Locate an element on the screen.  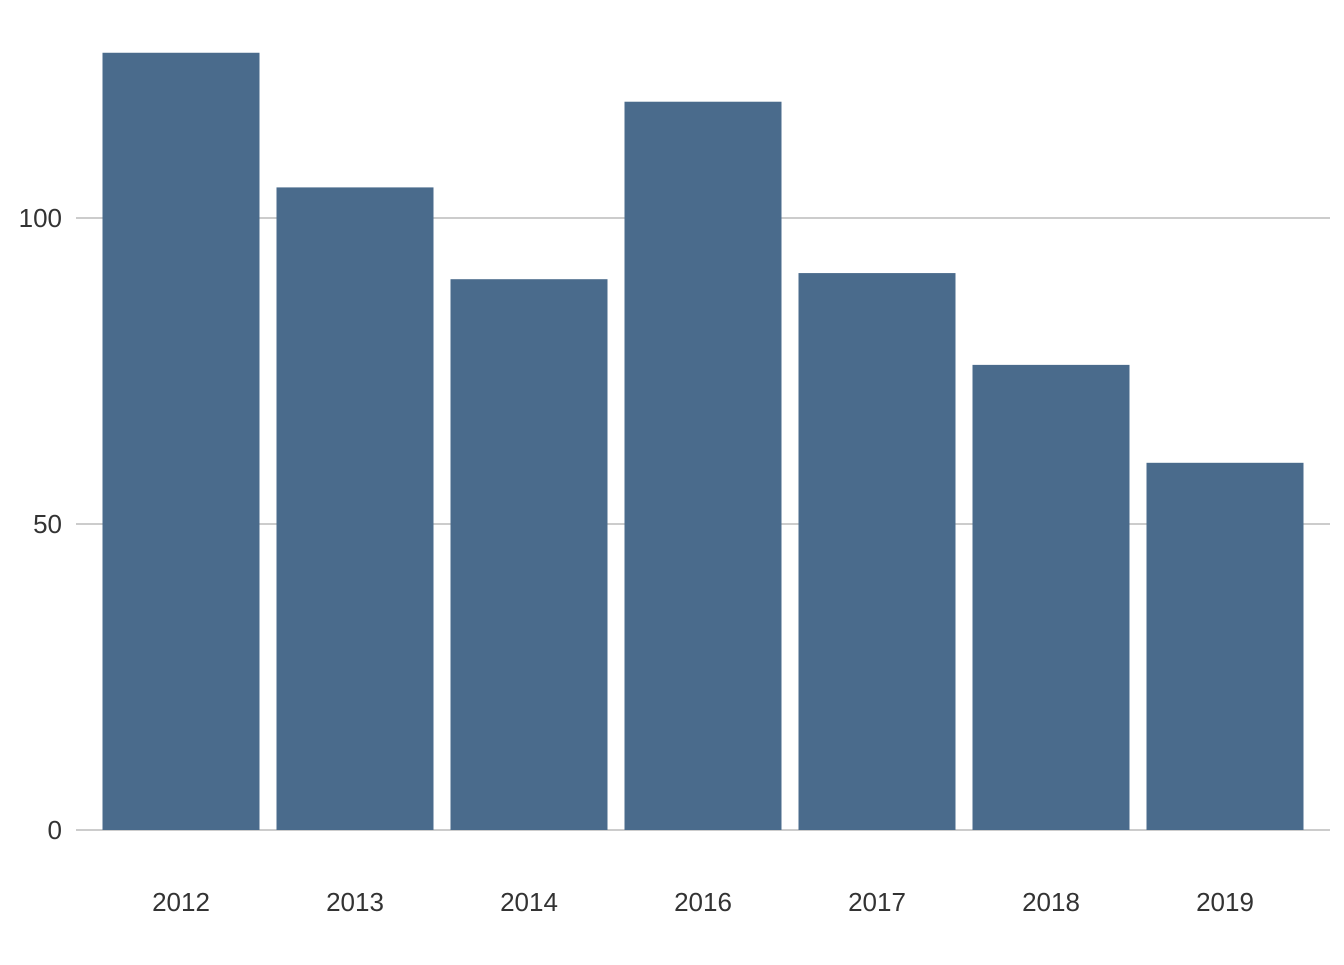
bar-2013 is located at coordinates (355, 508).